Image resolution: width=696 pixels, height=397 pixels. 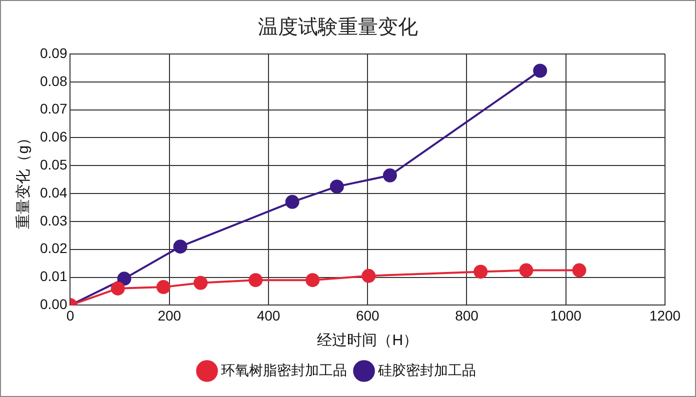 I want to click on x-tick-label: 400, so click(x=268, y=315).